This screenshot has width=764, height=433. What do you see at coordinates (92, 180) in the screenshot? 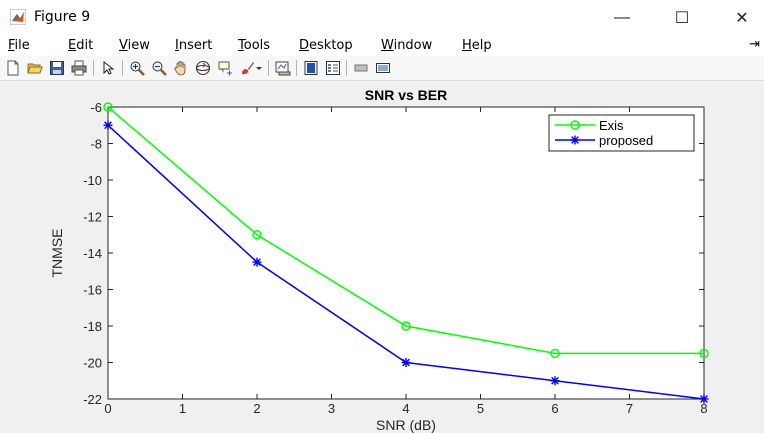
I see `y-tick-label: -10` at bounding box center [92, 180].